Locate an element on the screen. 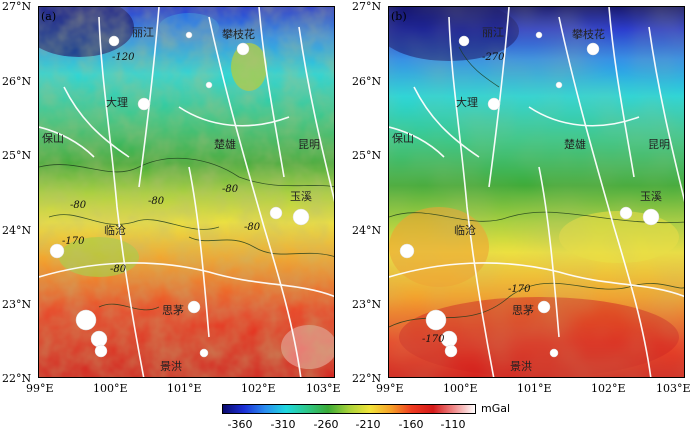 This screenshot has height=433, width=700. colorbar is located at coordinates (349, 409).